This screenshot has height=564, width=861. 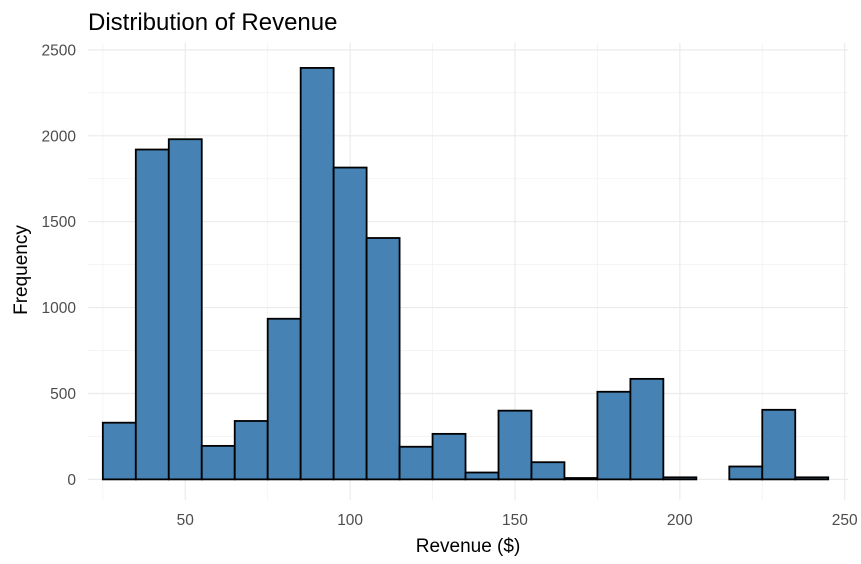 What do you see at coordinates (59, 136) in the screenshot?
I see `y-tick-label: 2000` at bounding box center [59, 136].